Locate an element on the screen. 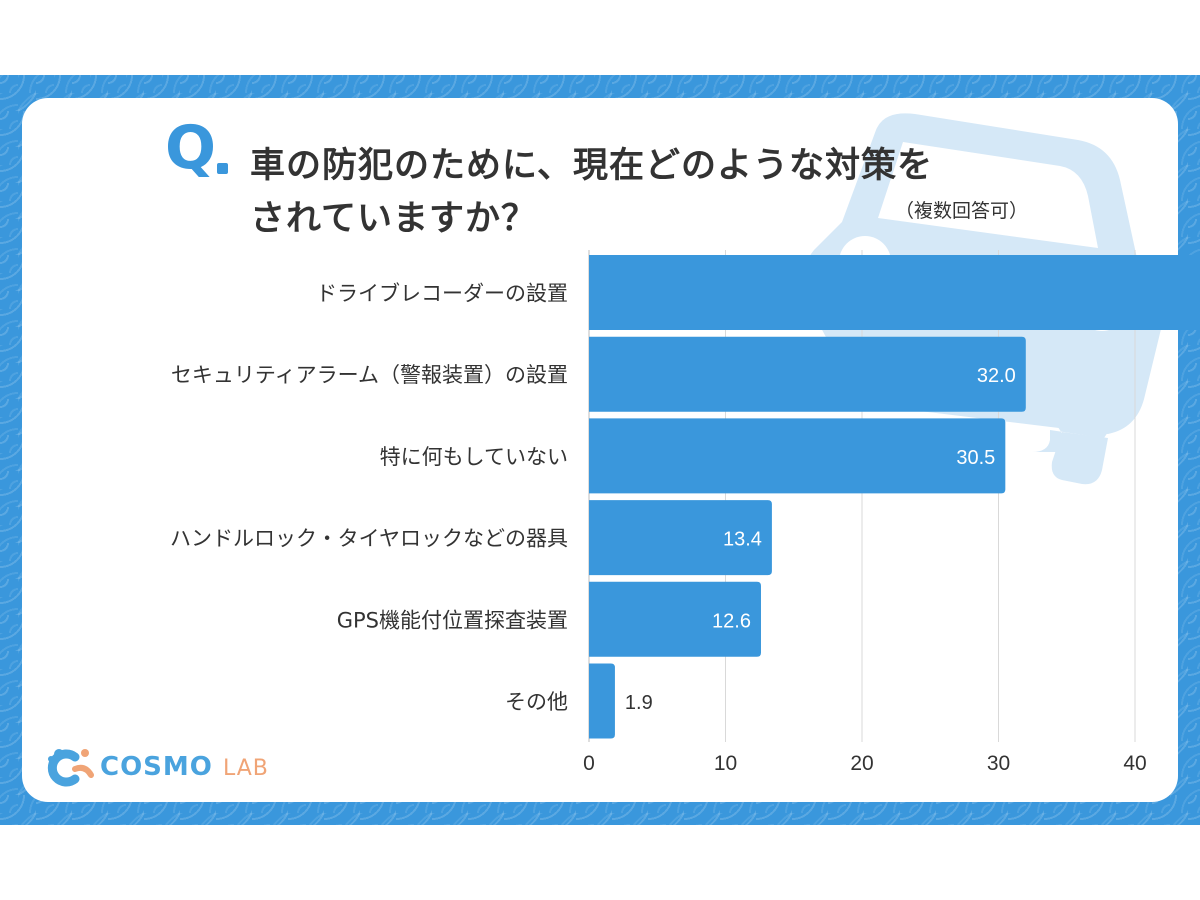 The width and height of the screenshot is (1200, 900). x-tick-label: 30 is located at coordinates (998, 763).